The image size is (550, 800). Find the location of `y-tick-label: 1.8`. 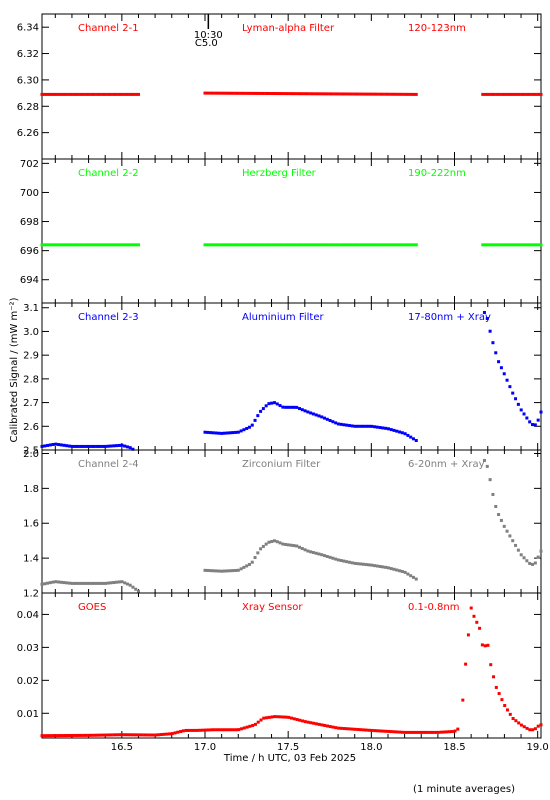

y-tick-label: 1.8 is located at coordinates (31, 489).